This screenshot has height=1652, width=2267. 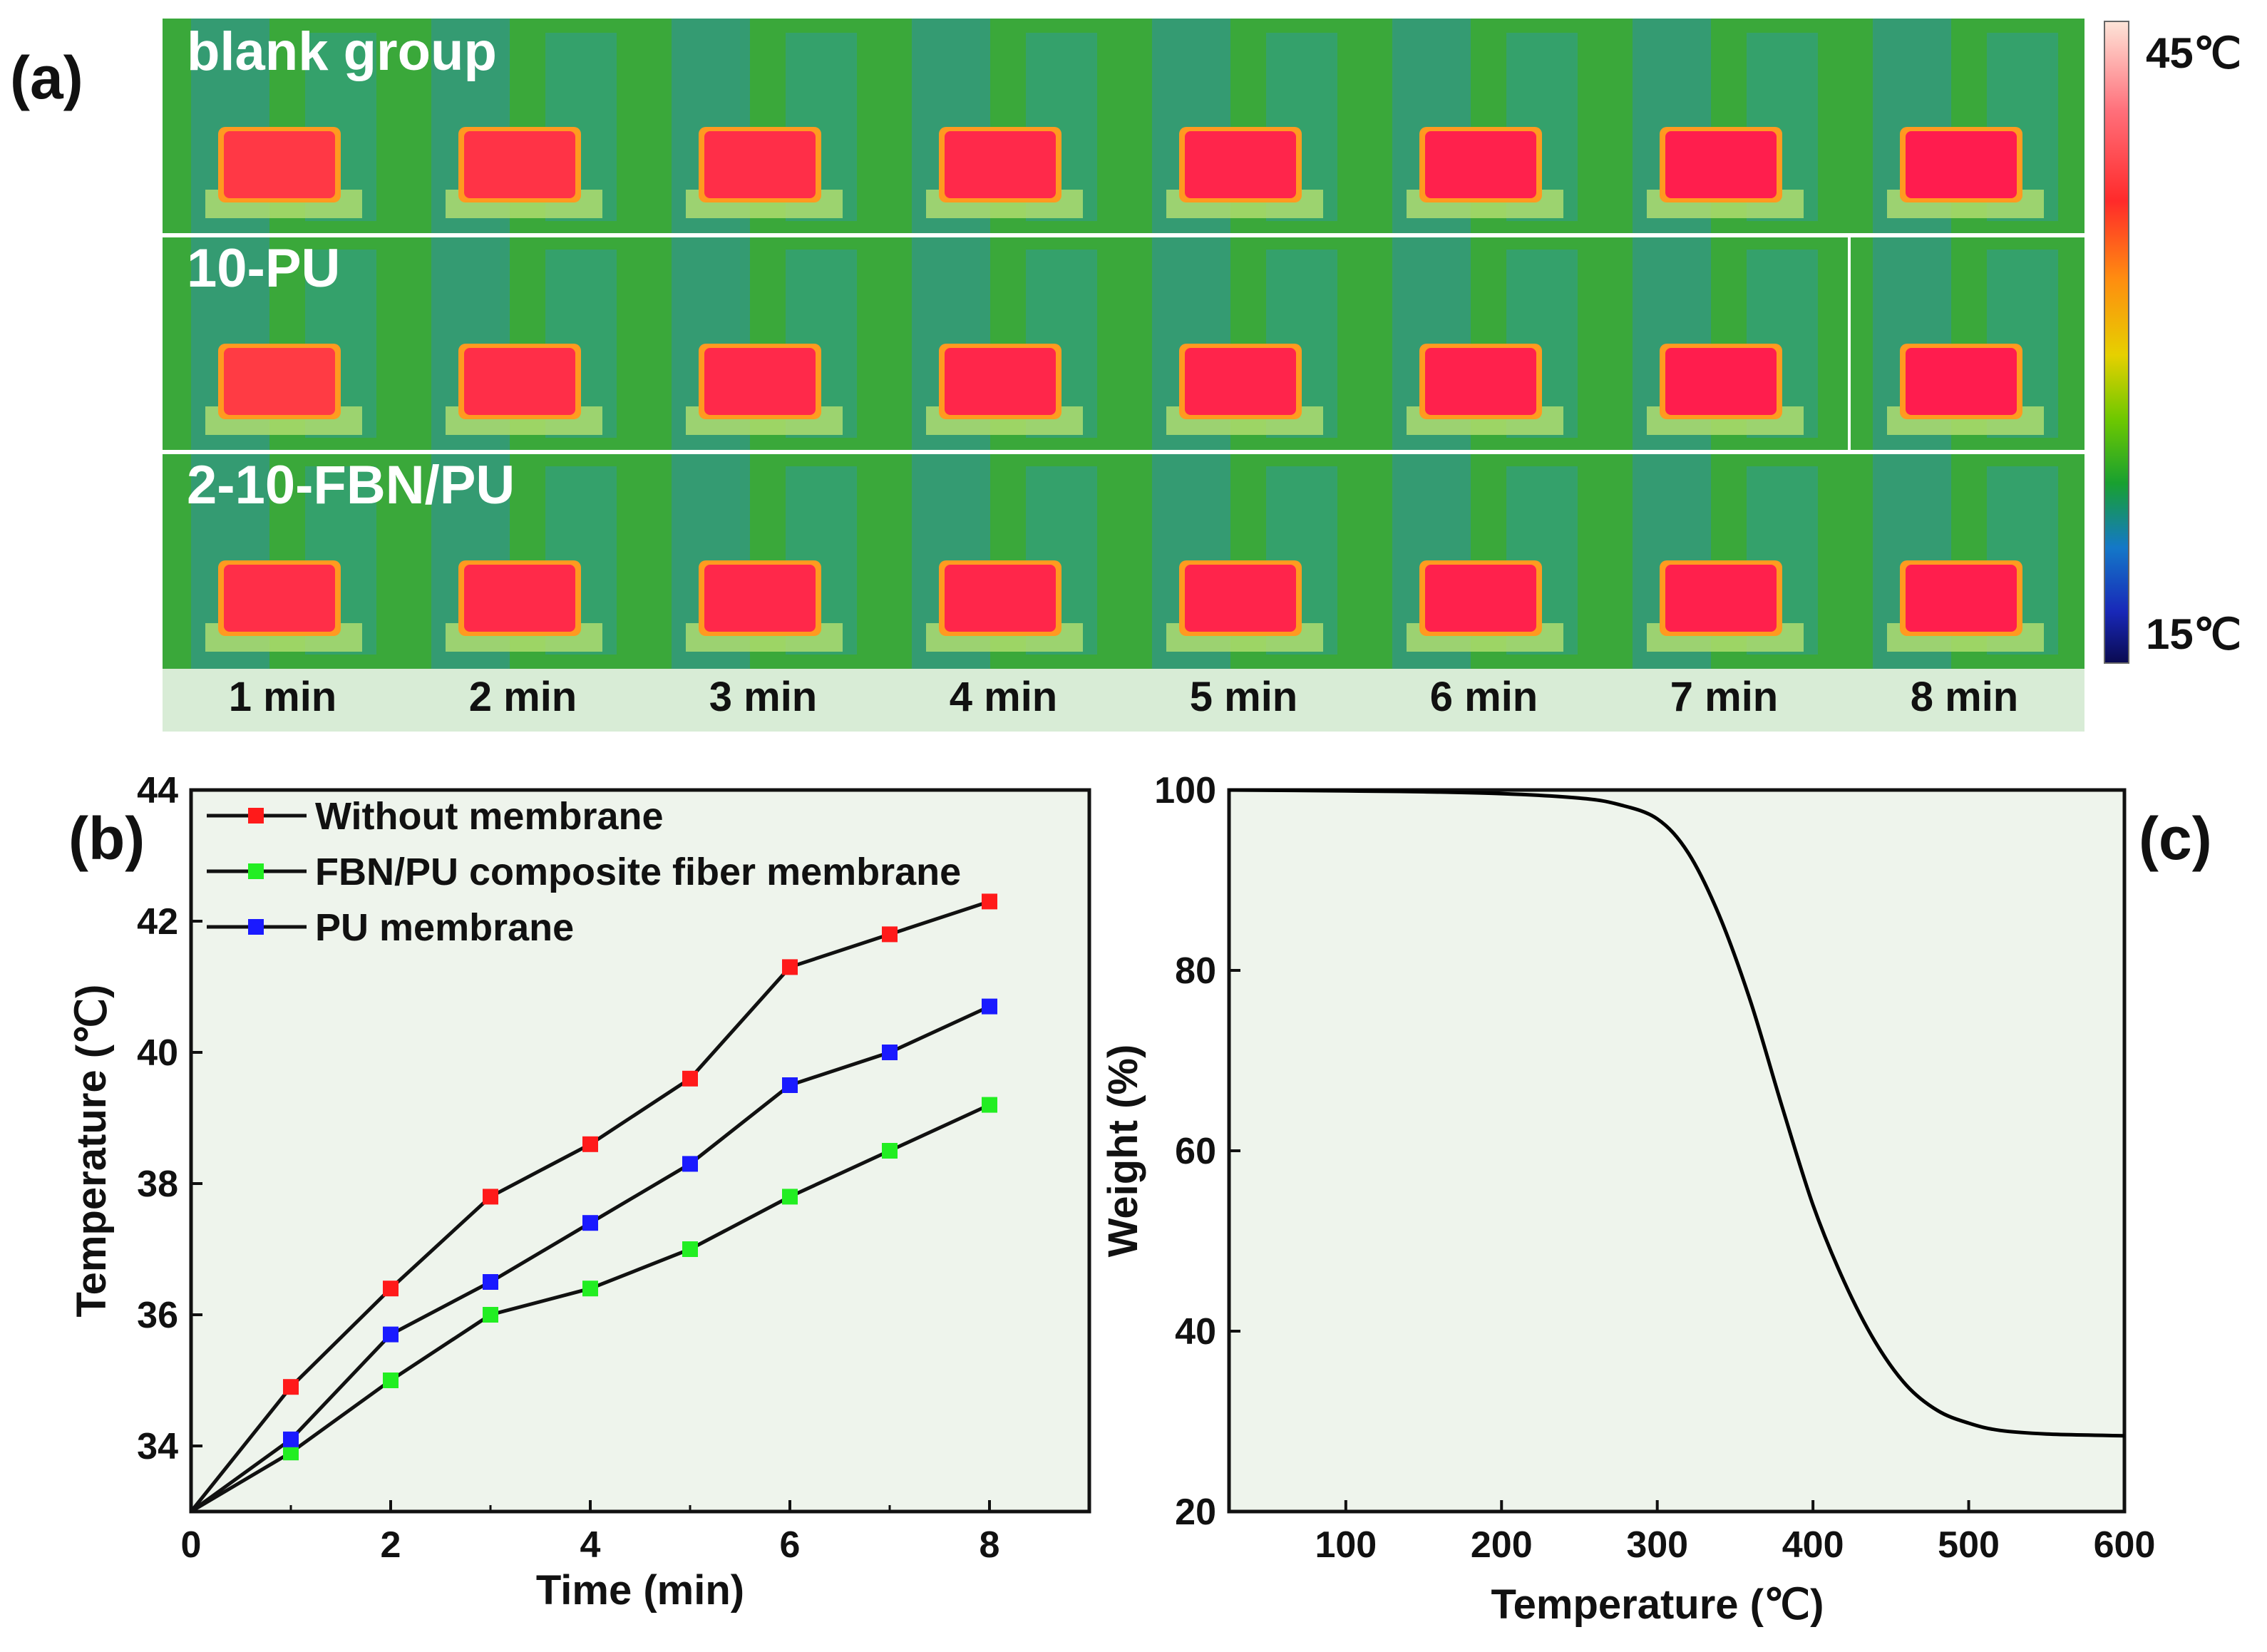 What do you see at coordinates (263, 268) in the screenshot?
I see `thermal-row-label: 10-PU` at bounding box center [263, 268].